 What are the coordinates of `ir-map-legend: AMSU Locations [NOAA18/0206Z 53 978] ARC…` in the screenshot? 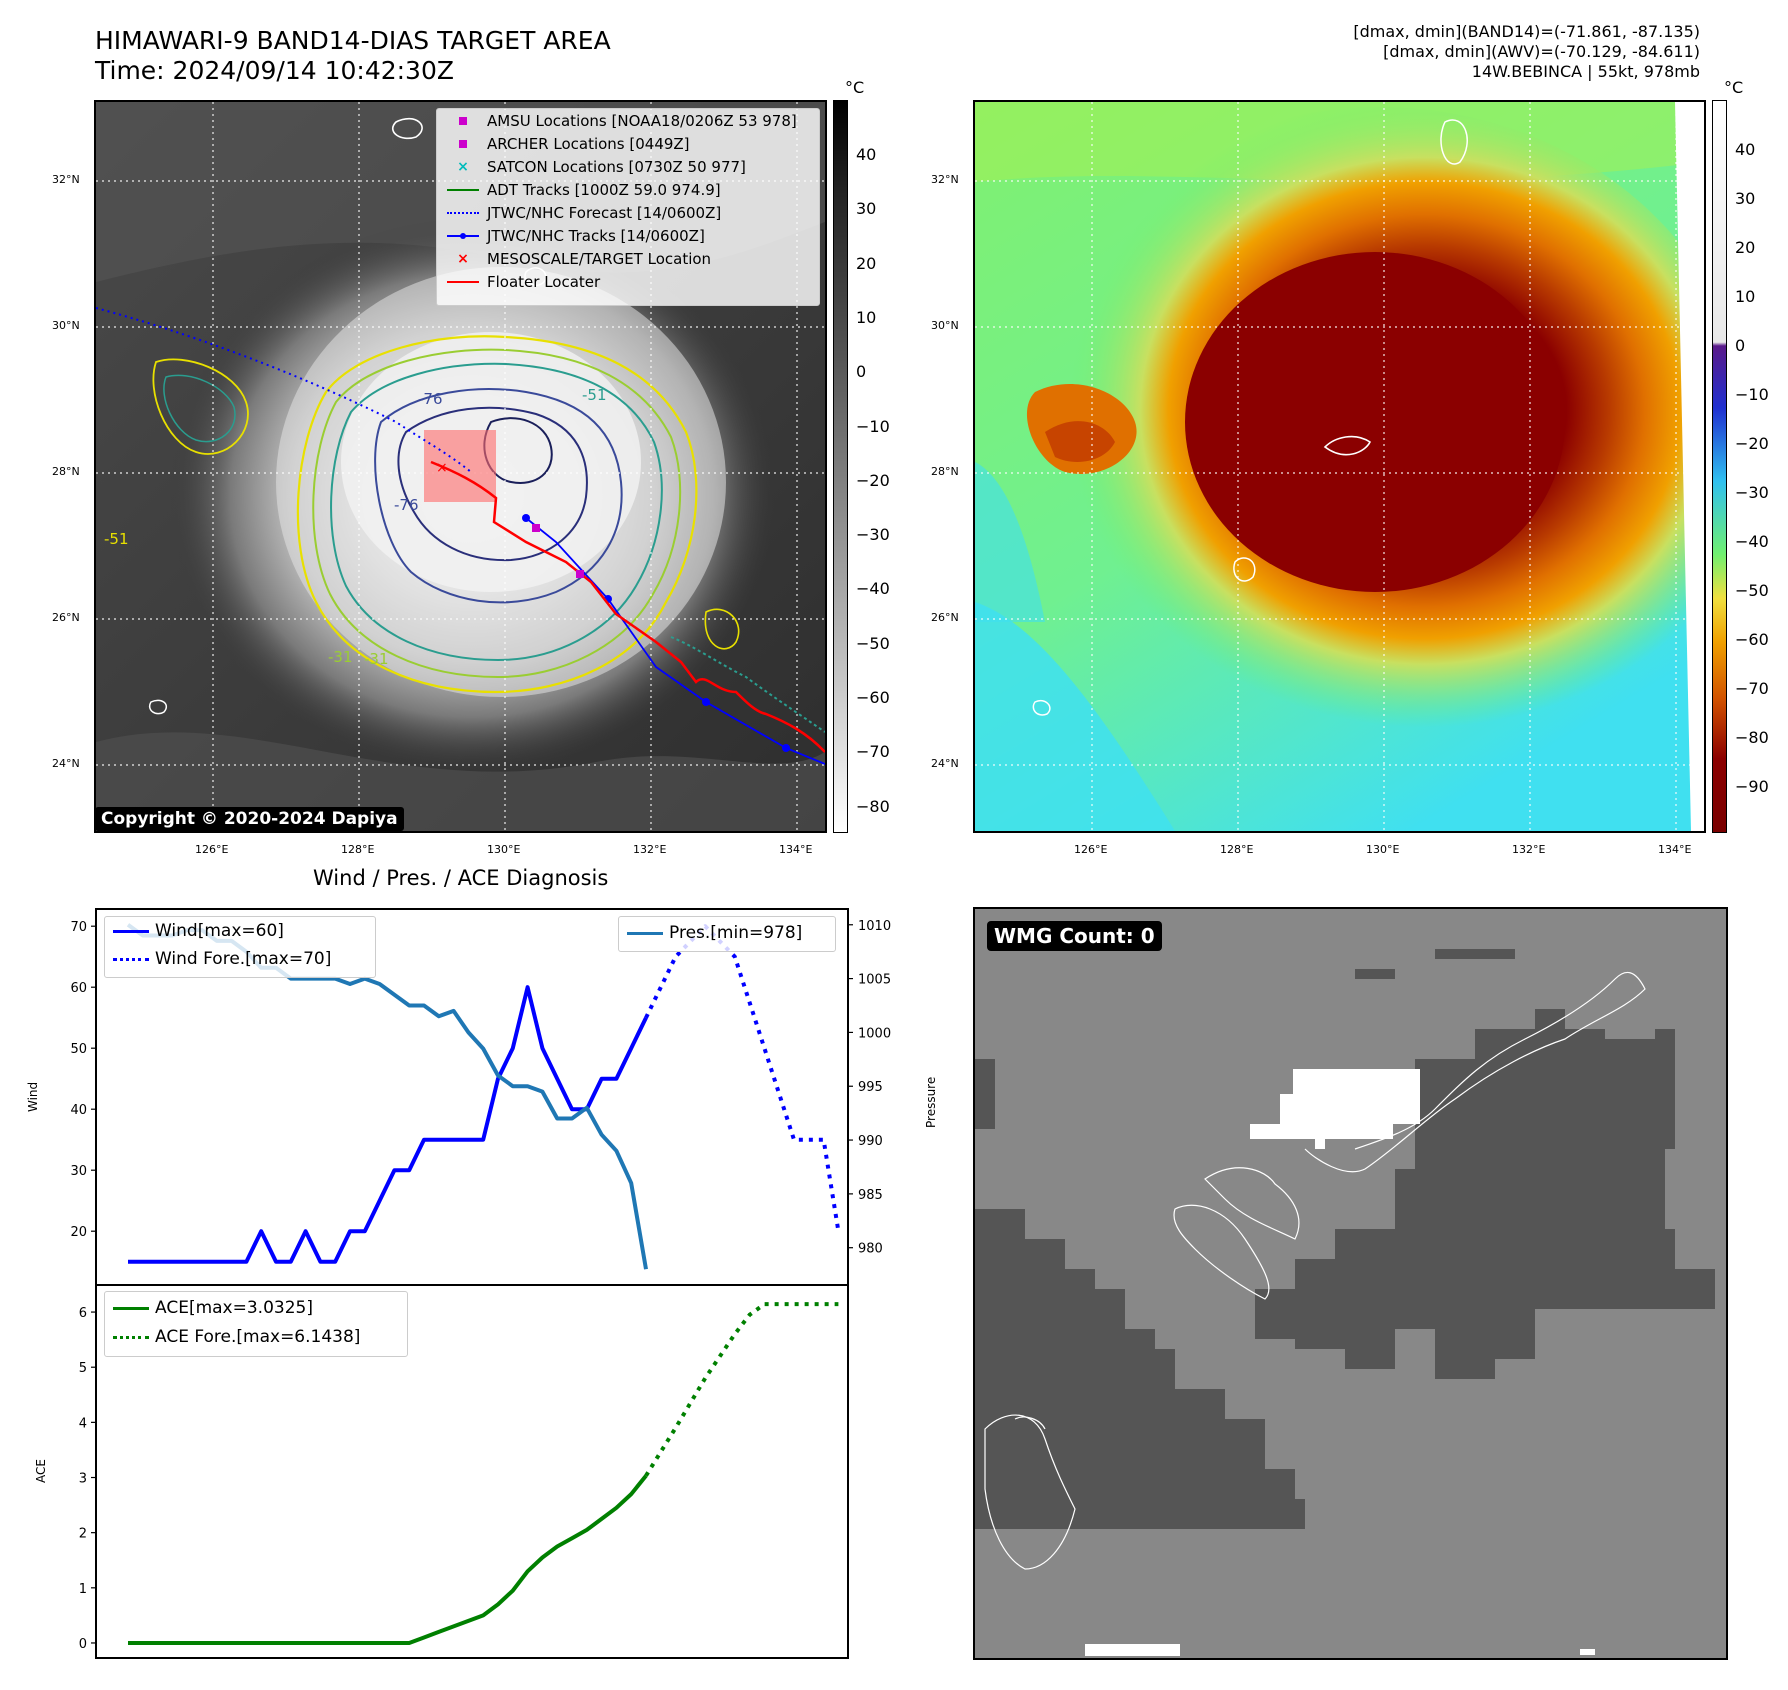 It's located at (628, 207).